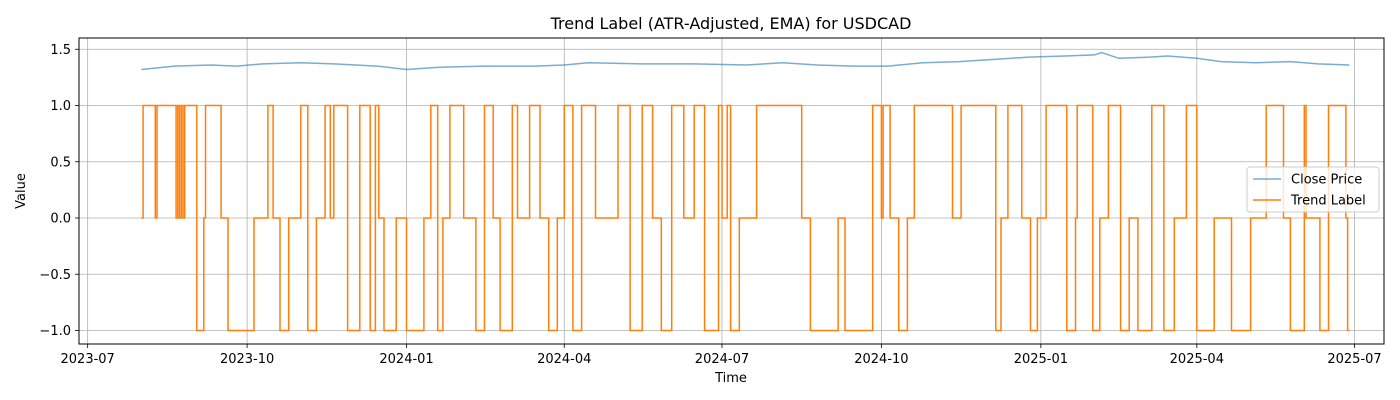  Describe the element at coordinates (1041, 359) in the screenshot. I see `x-tick-label: 2025-01` at that location.